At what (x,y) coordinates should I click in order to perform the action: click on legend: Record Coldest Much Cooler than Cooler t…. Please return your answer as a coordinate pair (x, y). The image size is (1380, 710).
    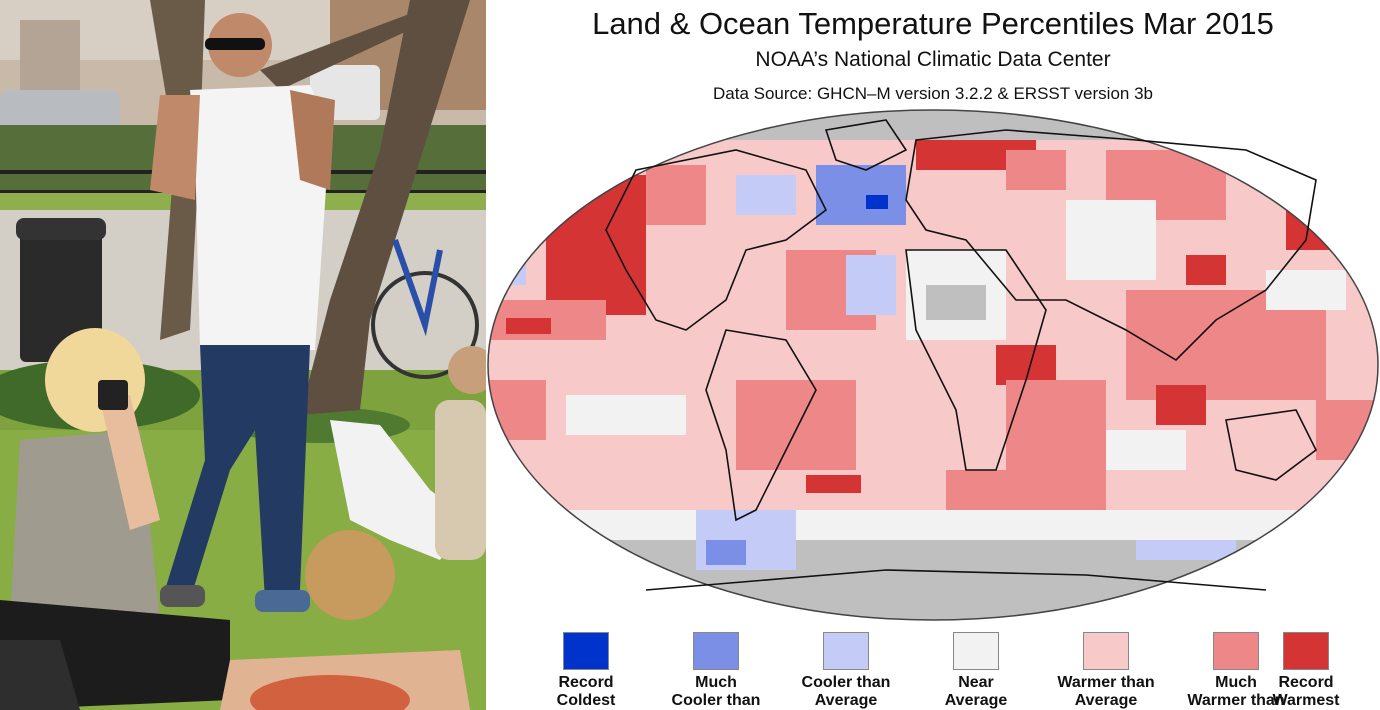
    Looking at the image, I should click on (948, 671).